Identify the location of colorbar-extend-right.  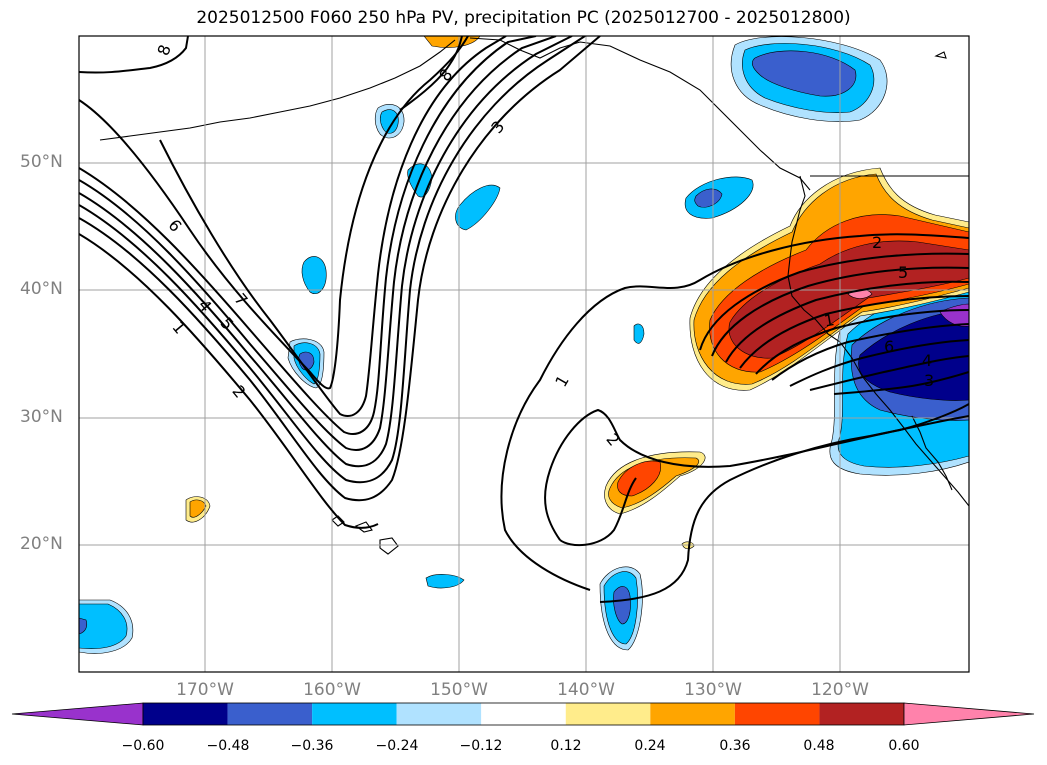
(969, 714).